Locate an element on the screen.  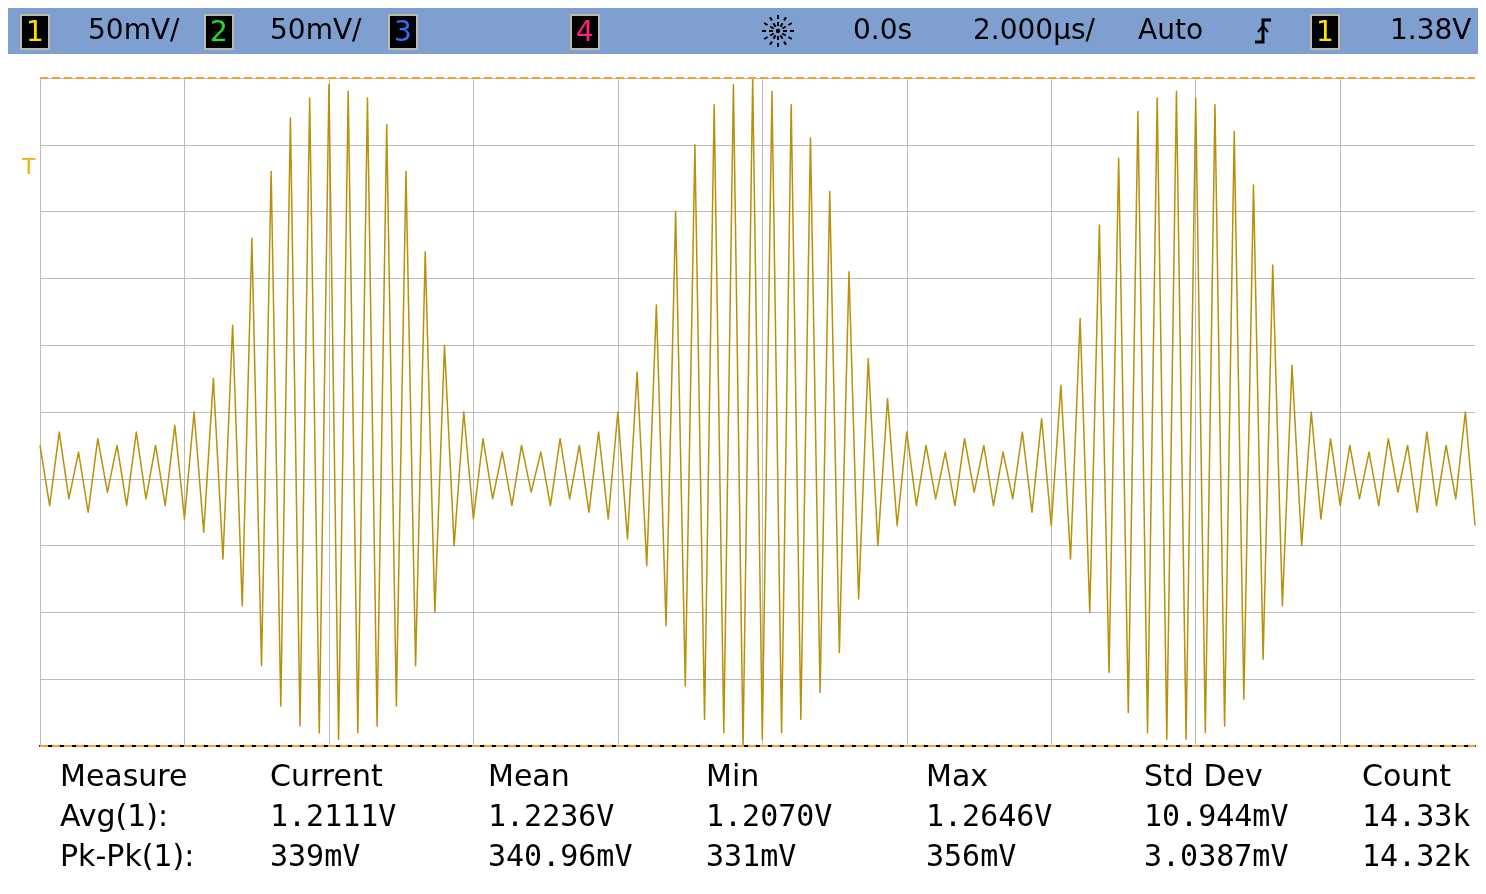
text: 339mV is located at coordinates (315, 855).